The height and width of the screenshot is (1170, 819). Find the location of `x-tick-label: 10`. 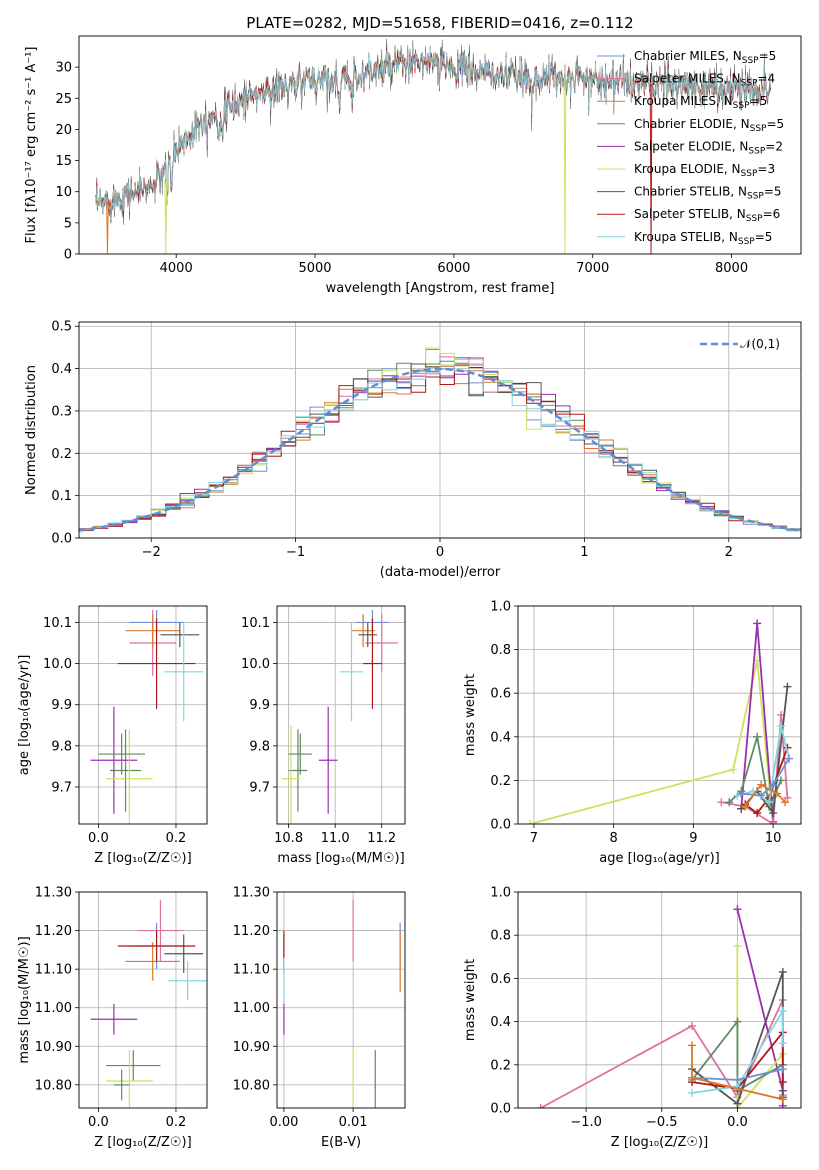

x-tick-label: 10 is located at coordinates (773, 838).